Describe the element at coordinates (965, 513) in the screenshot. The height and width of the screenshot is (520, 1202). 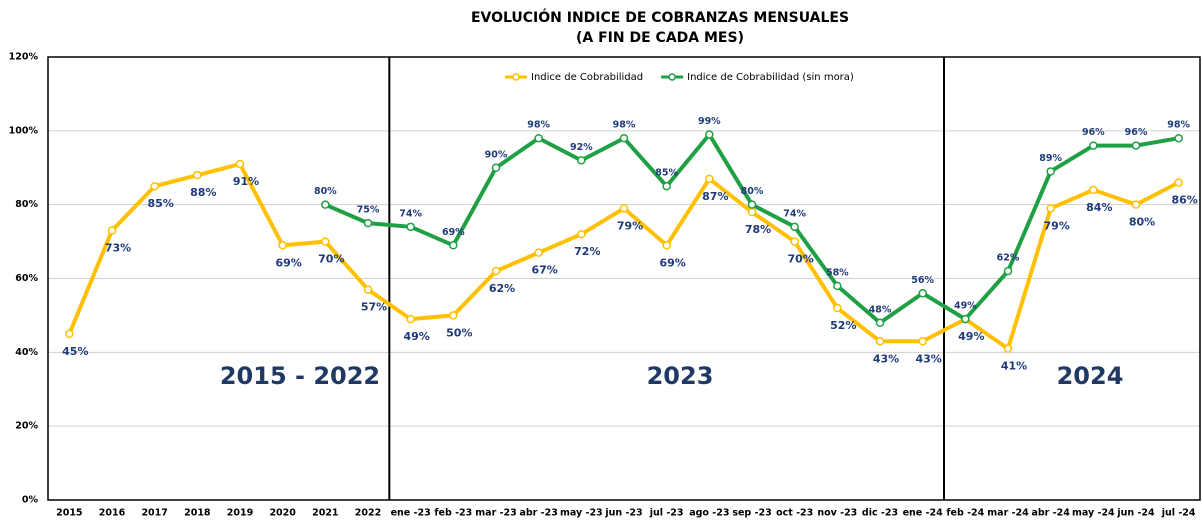
I see `x-tick-label: feb -24` at that location.